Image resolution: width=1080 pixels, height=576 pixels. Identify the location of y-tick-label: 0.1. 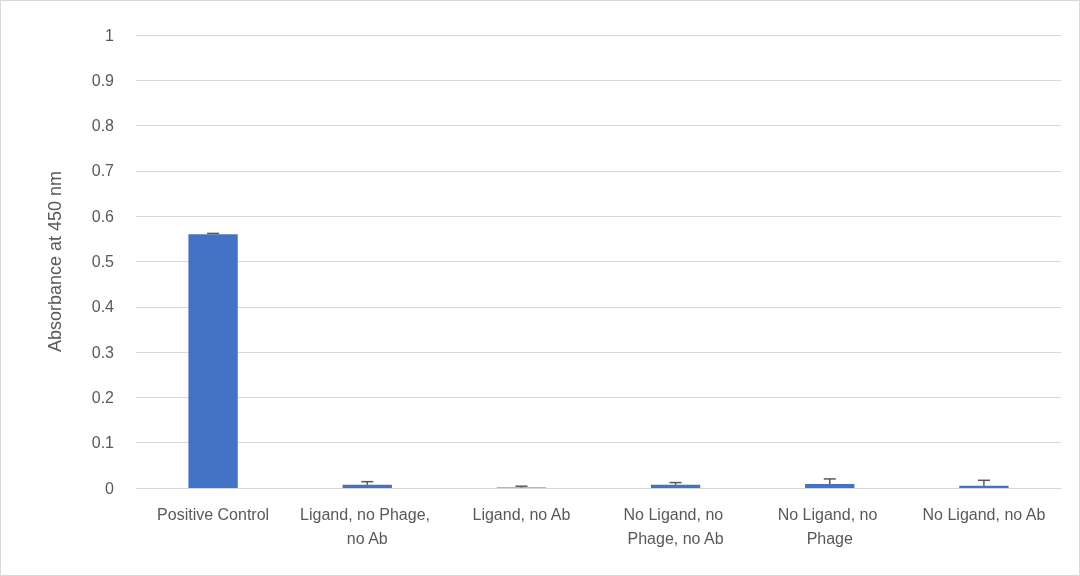
(103, 443).